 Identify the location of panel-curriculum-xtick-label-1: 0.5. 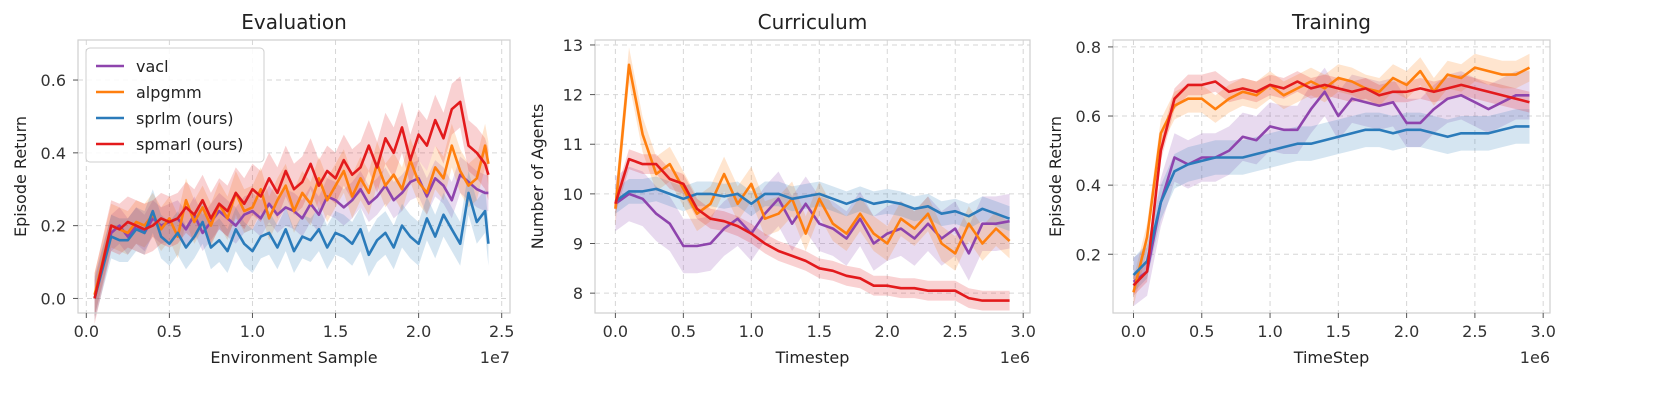
(683, 331).